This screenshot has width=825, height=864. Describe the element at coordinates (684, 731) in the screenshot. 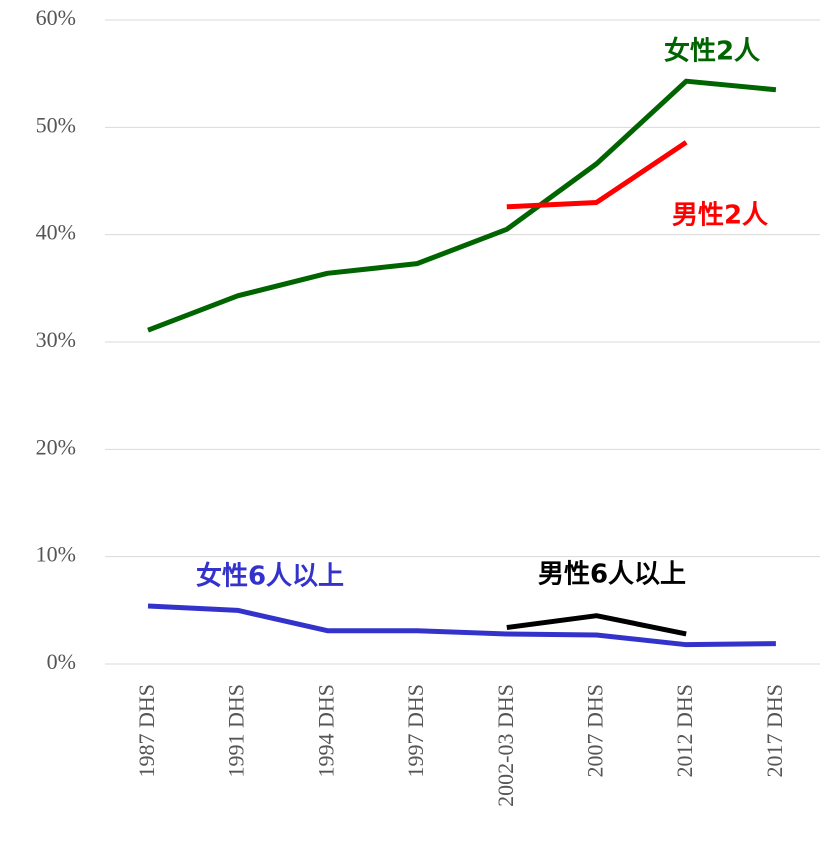

I see `x-tick-label: 2012 DHS` at that location.